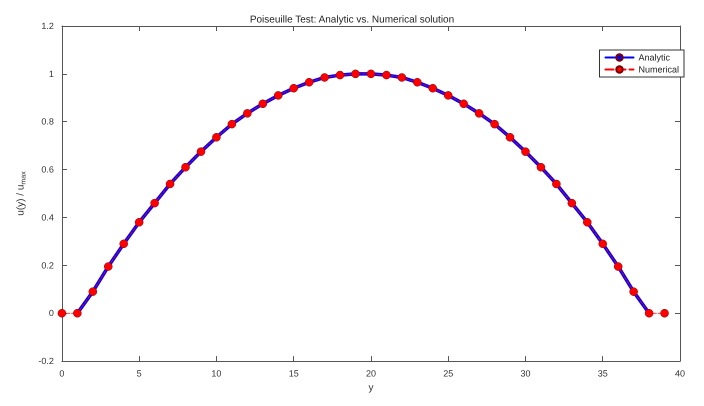 The height and width of the screenshot is (406, 704). What do you see at coordinates (139, 373) in the screenshot?
I see `x-tick-label: 5` at bounding box center [139, 373].